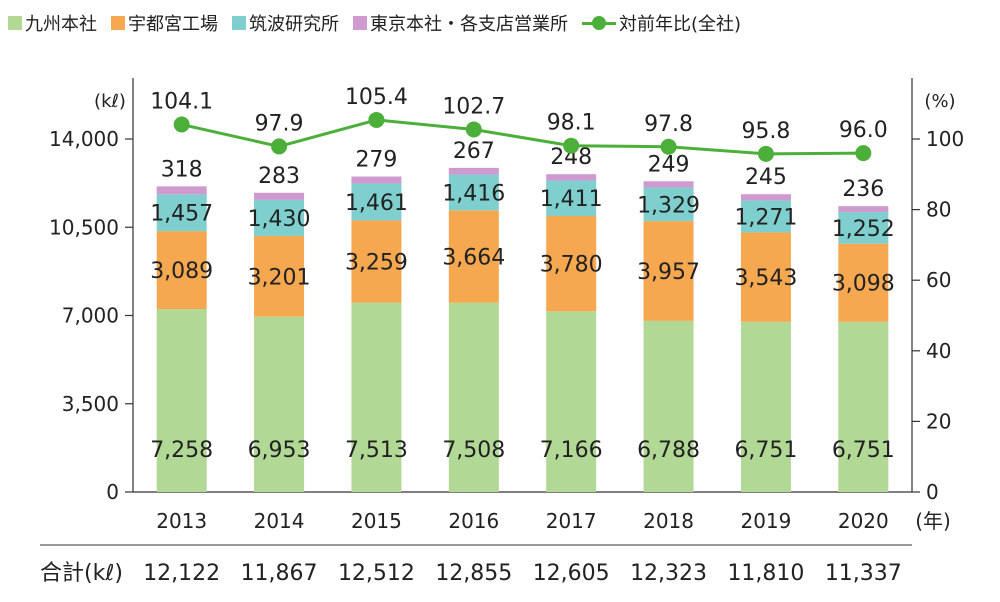 The image size is (1000, 602). I want to click on label-tsukuba: 1,457, so click(181, 214).